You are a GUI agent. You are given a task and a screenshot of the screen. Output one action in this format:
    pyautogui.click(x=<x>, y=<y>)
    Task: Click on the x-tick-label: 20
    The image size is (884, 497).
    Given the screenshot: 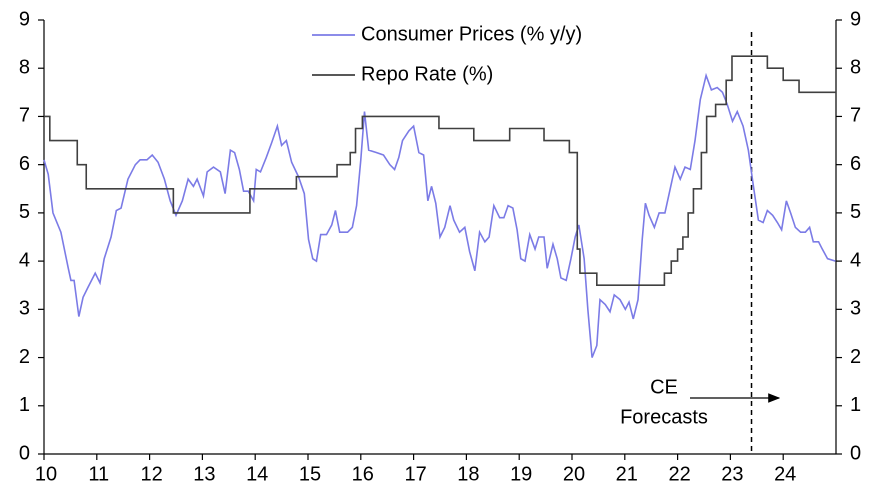 What is the action you would take?
    pyautogui.click(x=574, y=474)
    